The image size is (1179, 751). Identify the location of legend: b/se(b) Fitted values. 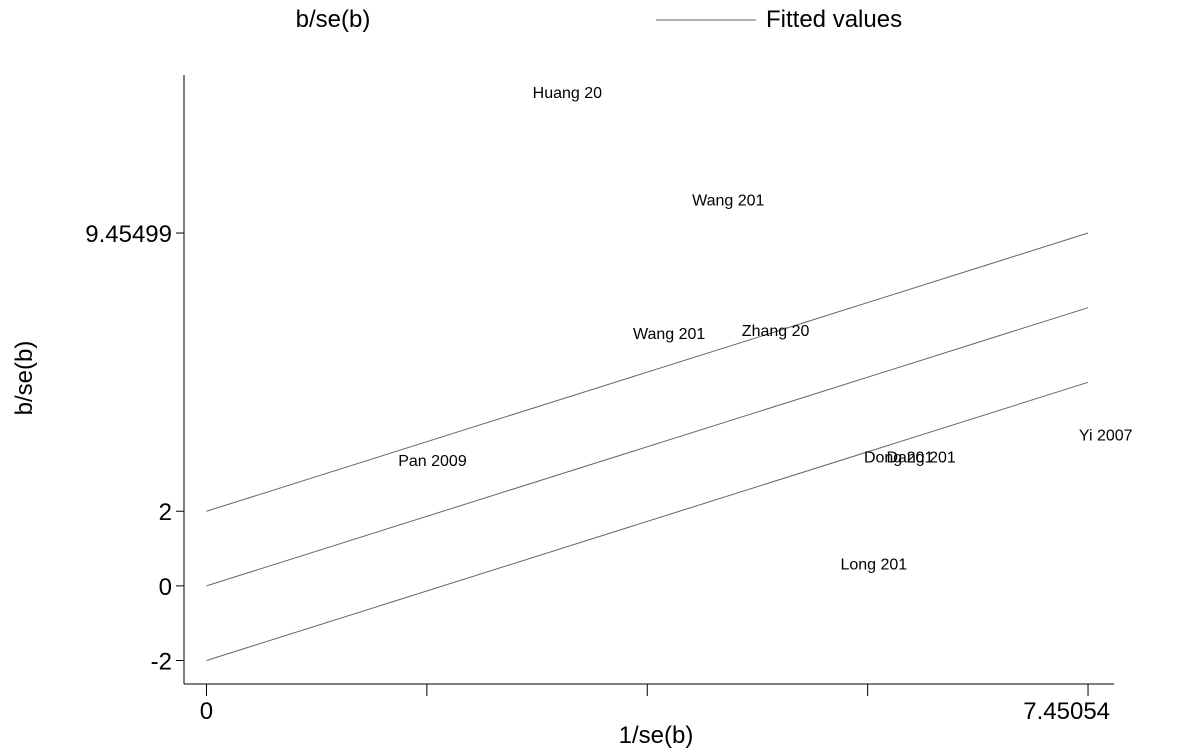
(599, 19).